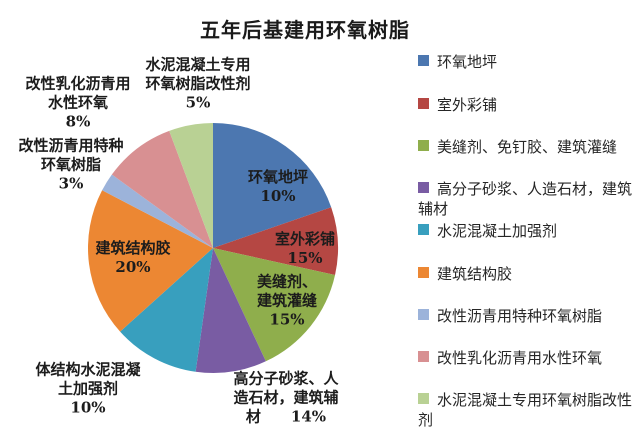  What do you see at coordinates (520, 358) in the screenshot?
I see `legend-label: 改性乳化沥青用水性环氧` at bounding box center [520, 358].